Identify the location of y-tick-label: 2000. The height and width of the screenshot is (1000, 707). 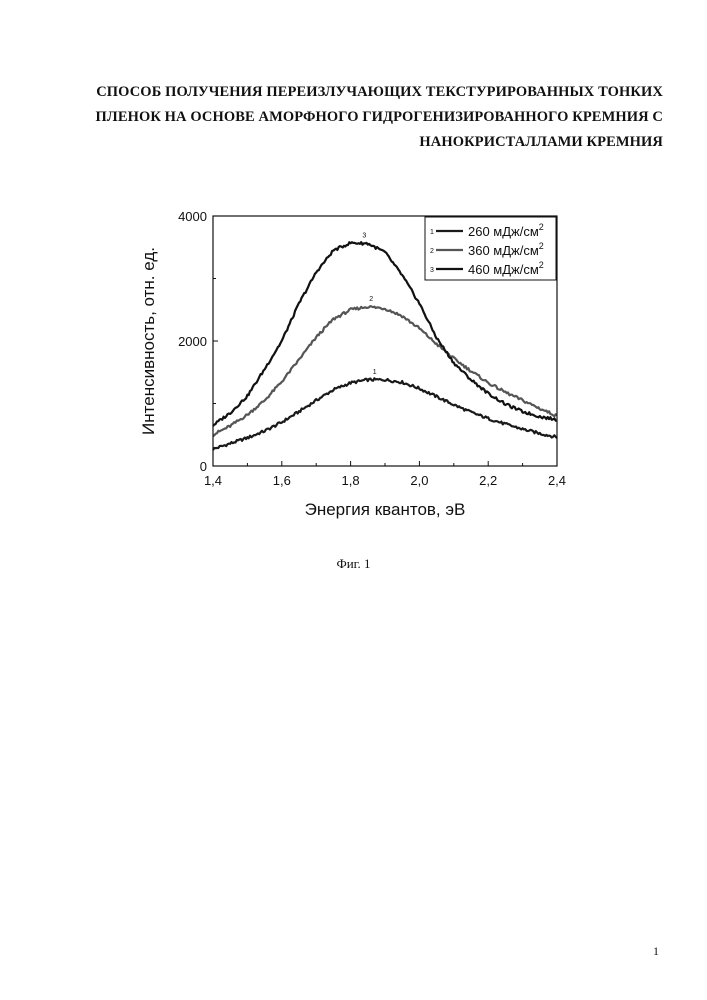
(192, 341).